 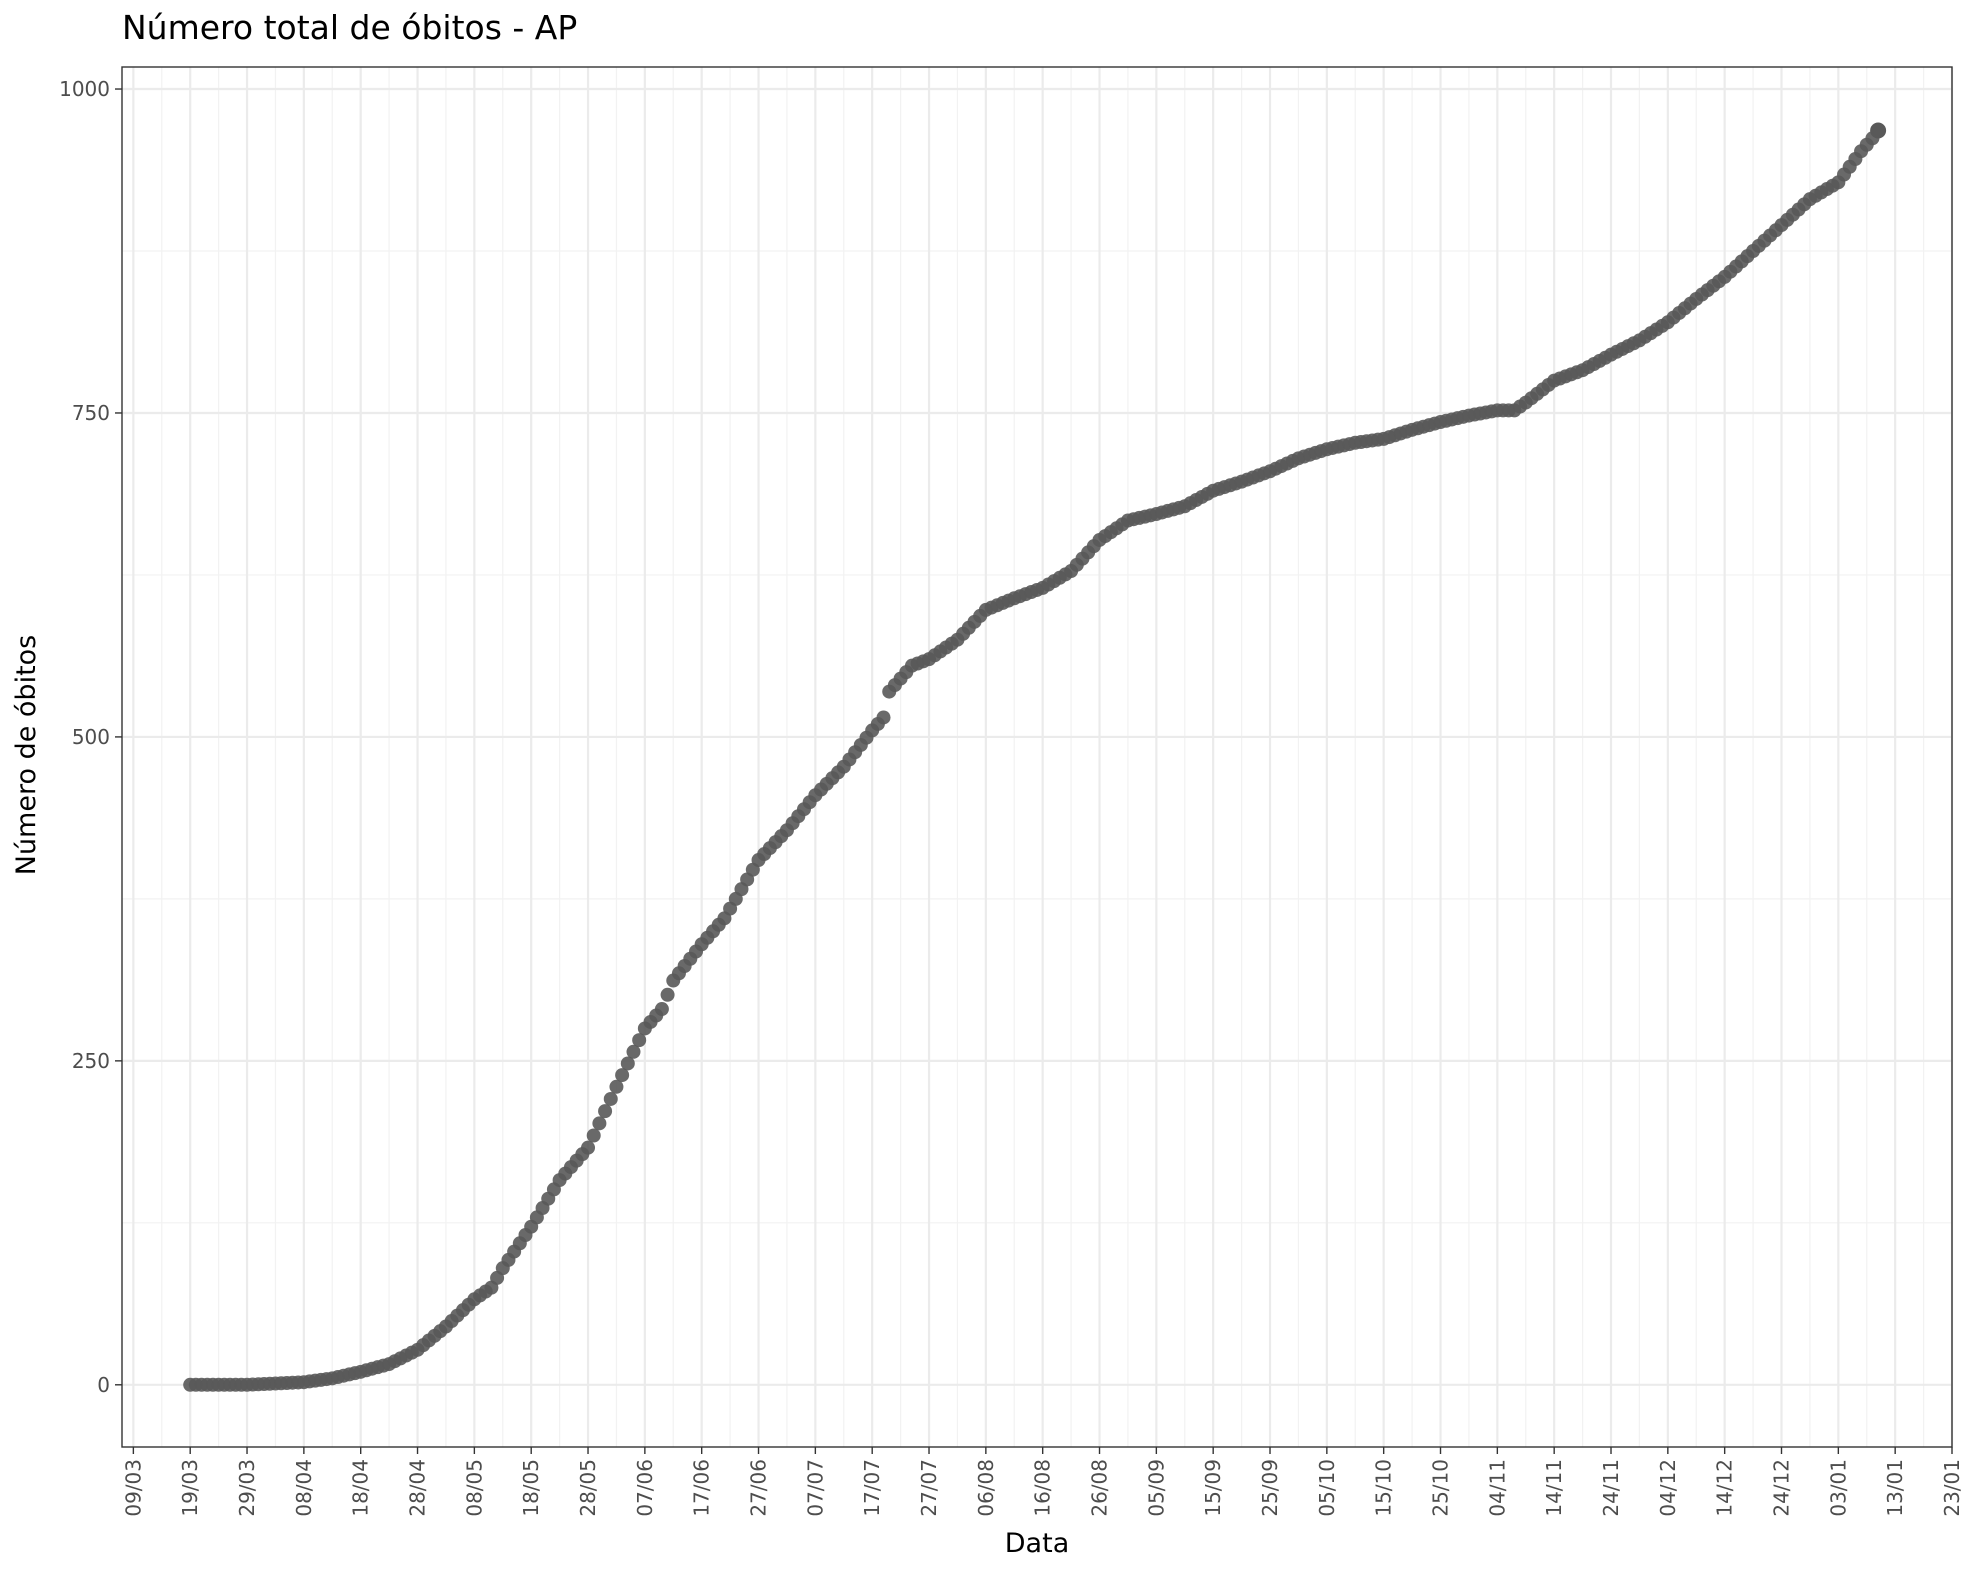 What do you see at coordinates (91, 413) in the screenshot?
I see `y-tick-label: 750` at bounding box center [91, 413].